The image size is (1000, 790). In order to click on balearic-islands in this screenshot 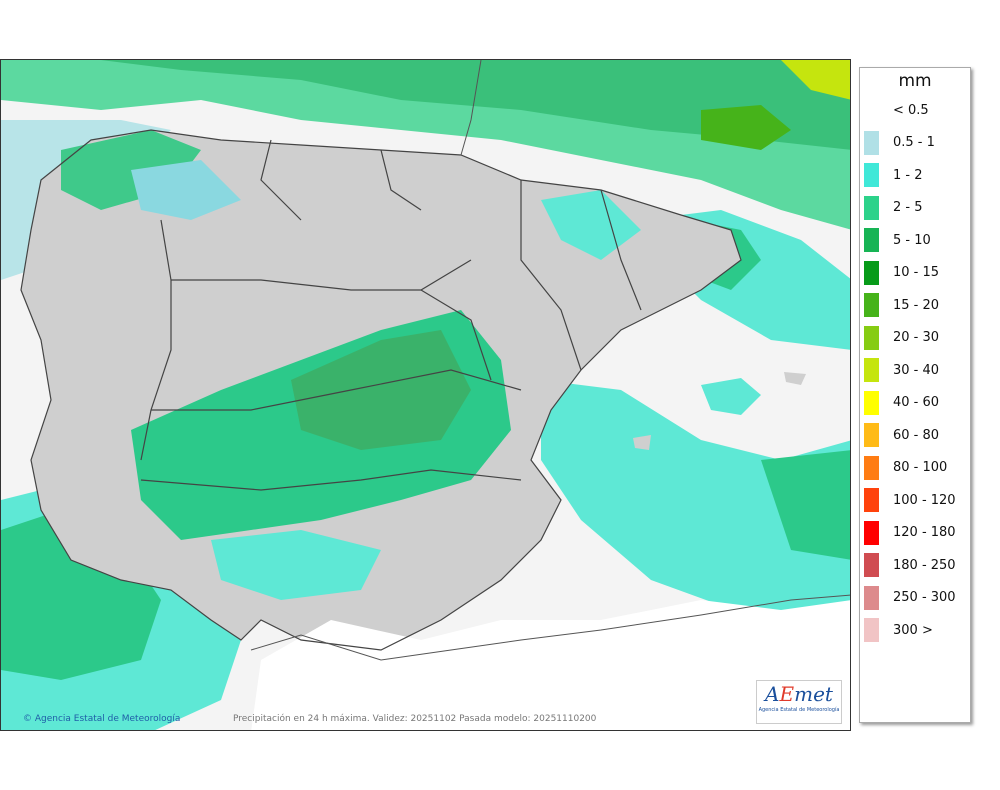, I will do `click(719, 411)`.